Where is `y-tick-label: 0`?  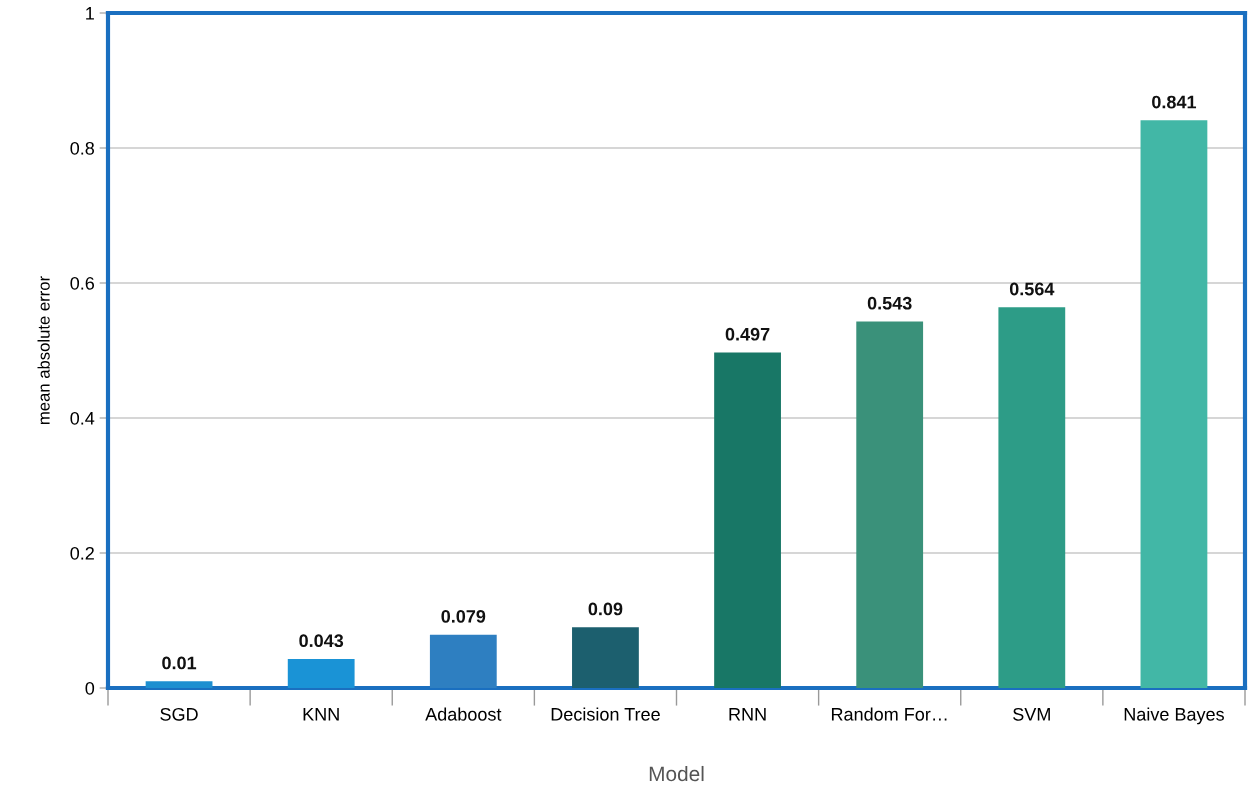
y-tick-label: 0 is located at coordinates (90, 688).